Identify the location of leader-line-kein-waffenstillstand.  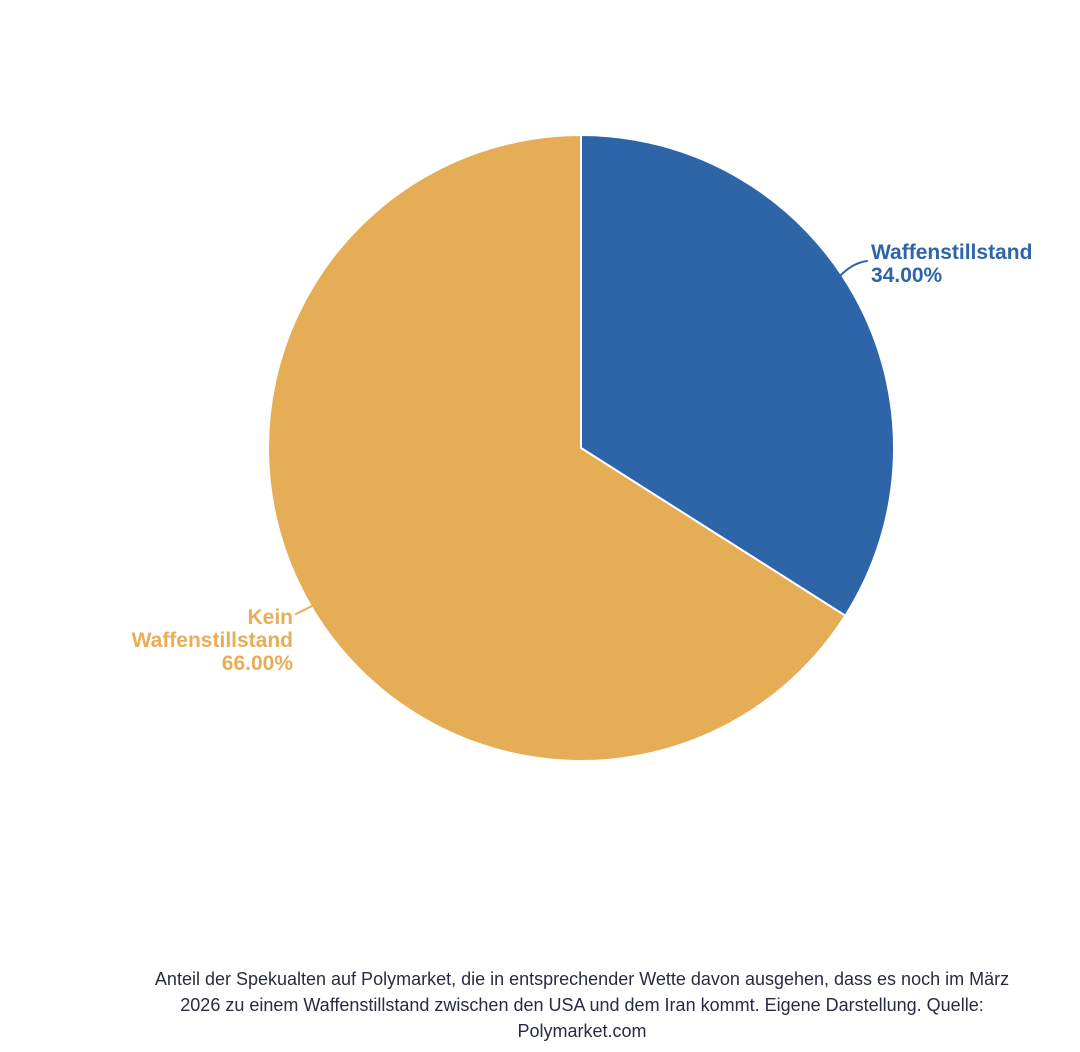
(305, 609).